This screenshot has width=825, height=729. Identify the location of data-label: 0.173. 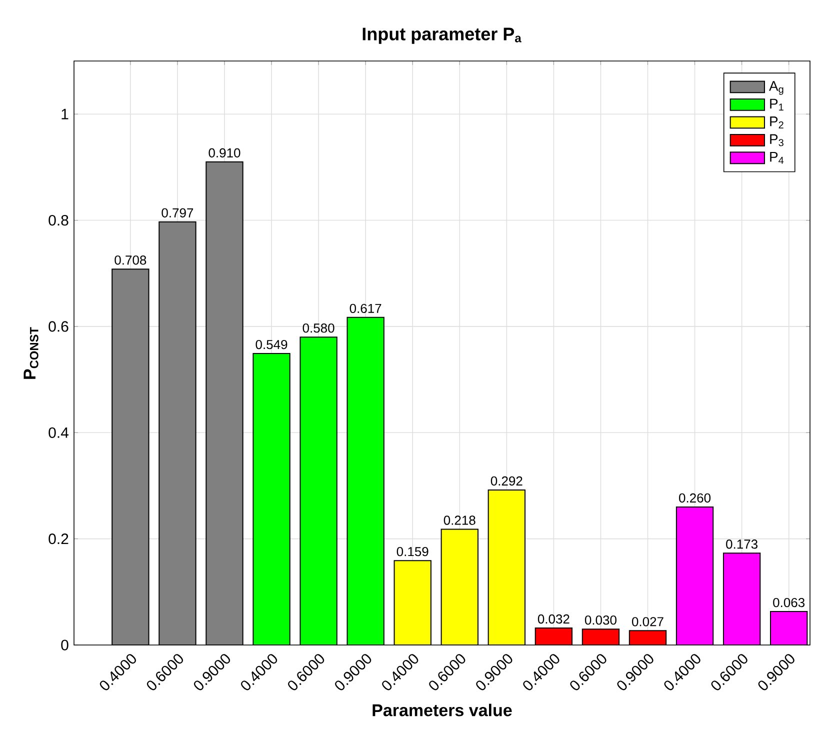
(742, 544).